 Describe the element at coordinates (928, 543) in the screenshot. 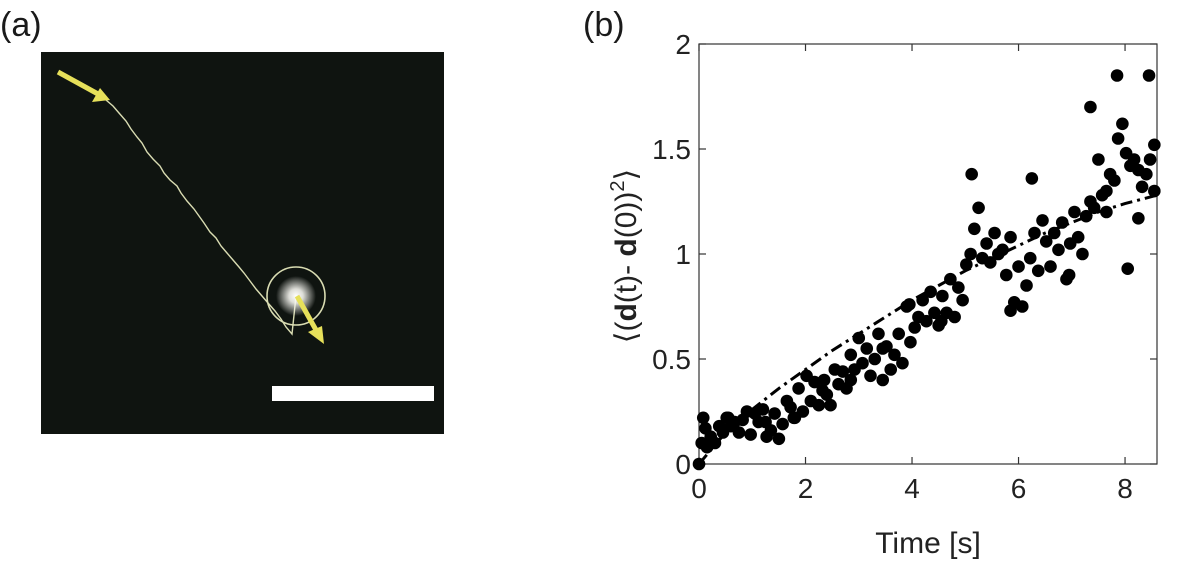

I see `x-axis-label: Time [s]` at that location.